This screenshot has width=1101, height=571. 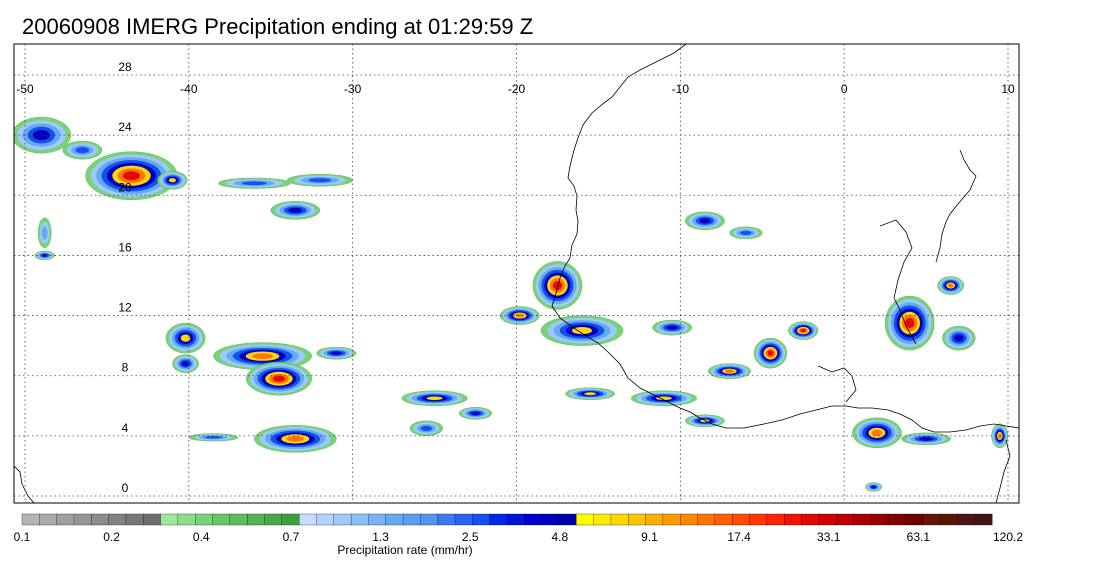 What do you see at coordinates (125, 187) in the screenshot?
I see `lat-tick-label: 20` at bounding box center [125, 187].